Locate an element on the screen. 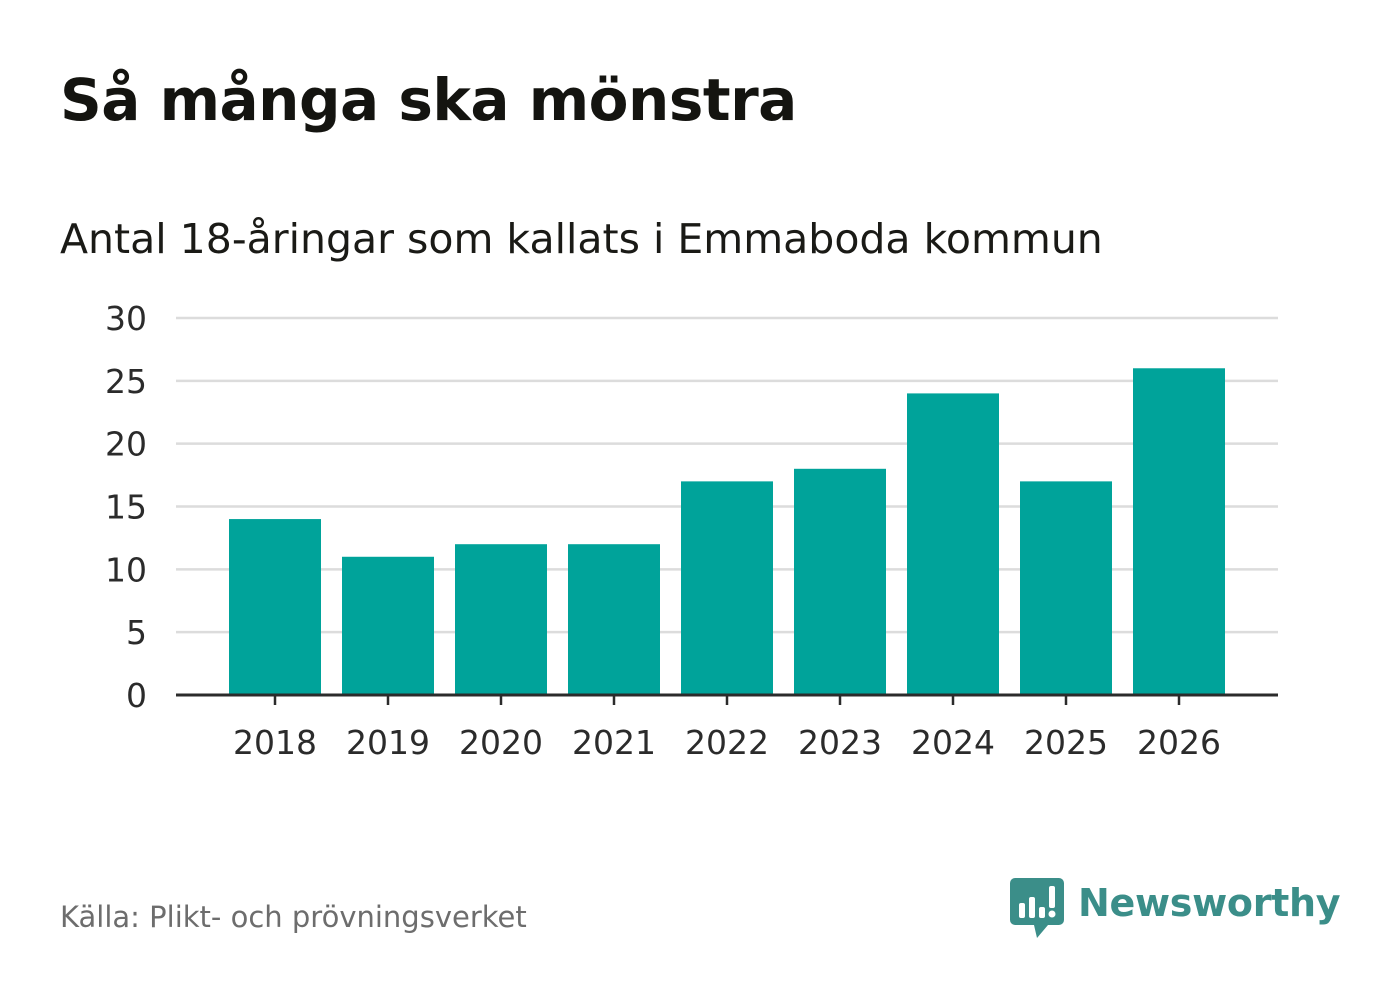 This screenshot has width=1382, height=999. bar-2023 is located at coordinates (840, 581).